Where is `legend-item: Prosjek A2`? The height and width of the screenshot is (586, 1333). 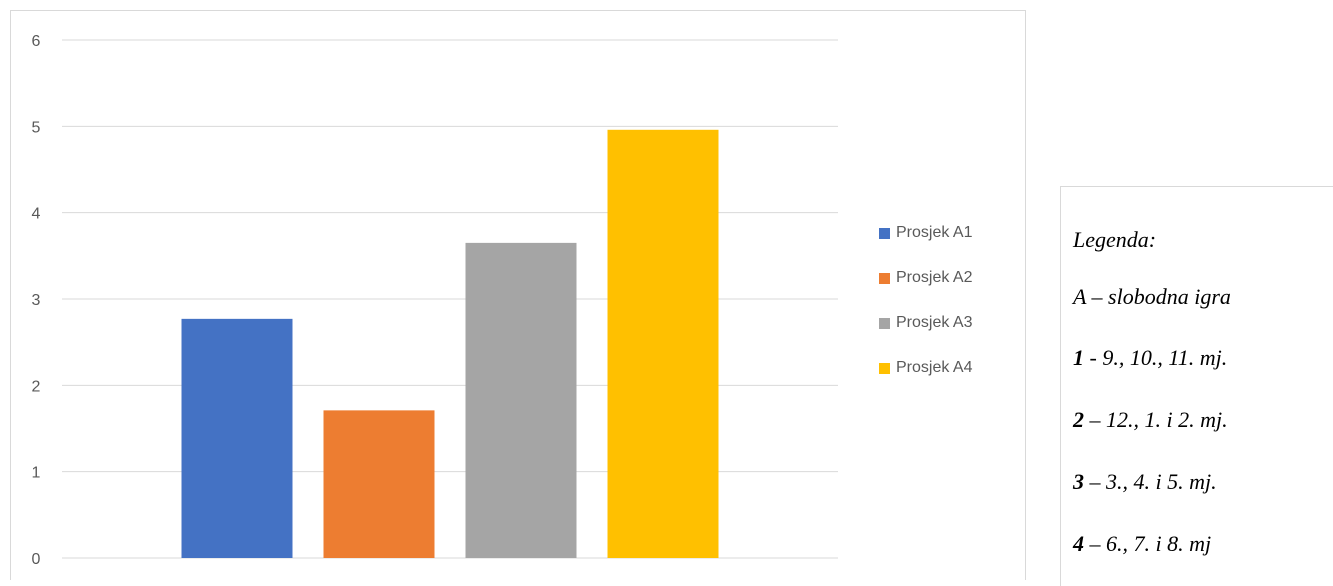
legend-item: Prosjek A2 is located at coordinates (925, 278).